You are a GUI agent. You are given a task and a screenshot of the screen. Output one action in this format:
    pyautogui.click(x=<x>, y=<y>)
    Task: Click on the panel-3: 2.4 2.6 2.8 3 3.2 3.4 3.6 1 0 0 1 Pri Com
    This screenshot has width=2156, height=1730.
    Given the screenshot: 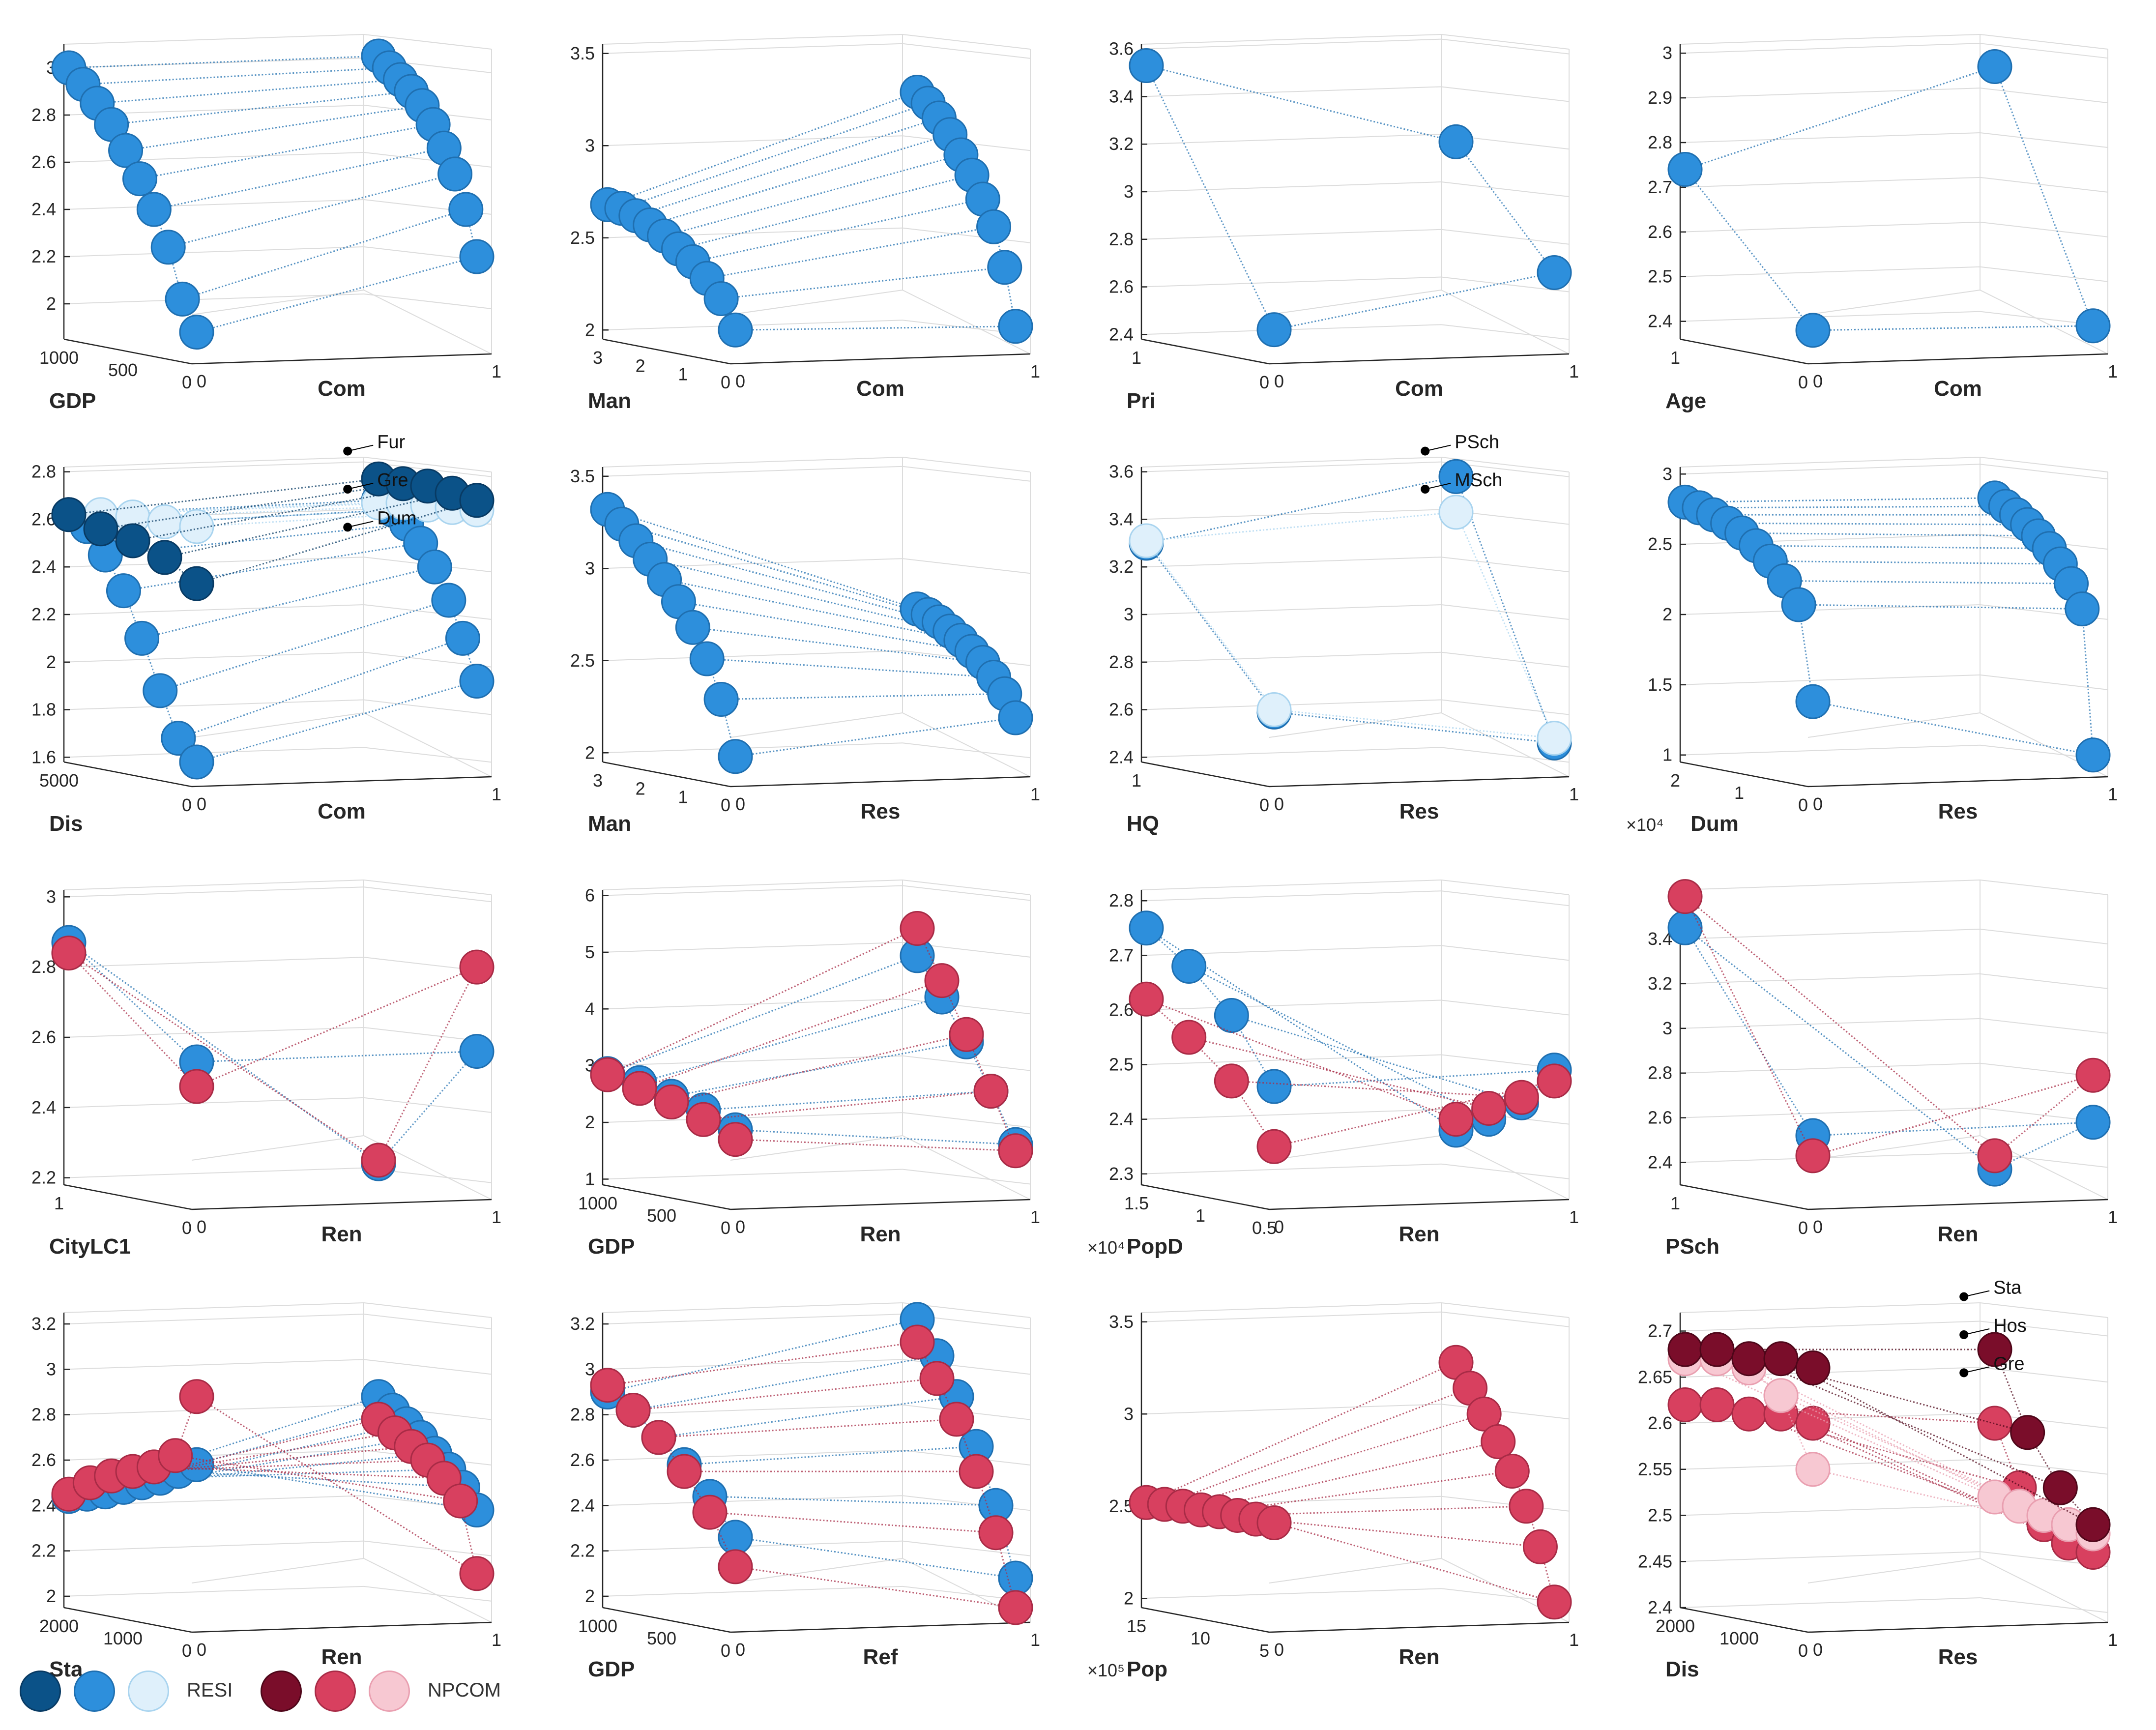 What is the action you would take?
    pyautogui.click(x=1347, y=211)
    